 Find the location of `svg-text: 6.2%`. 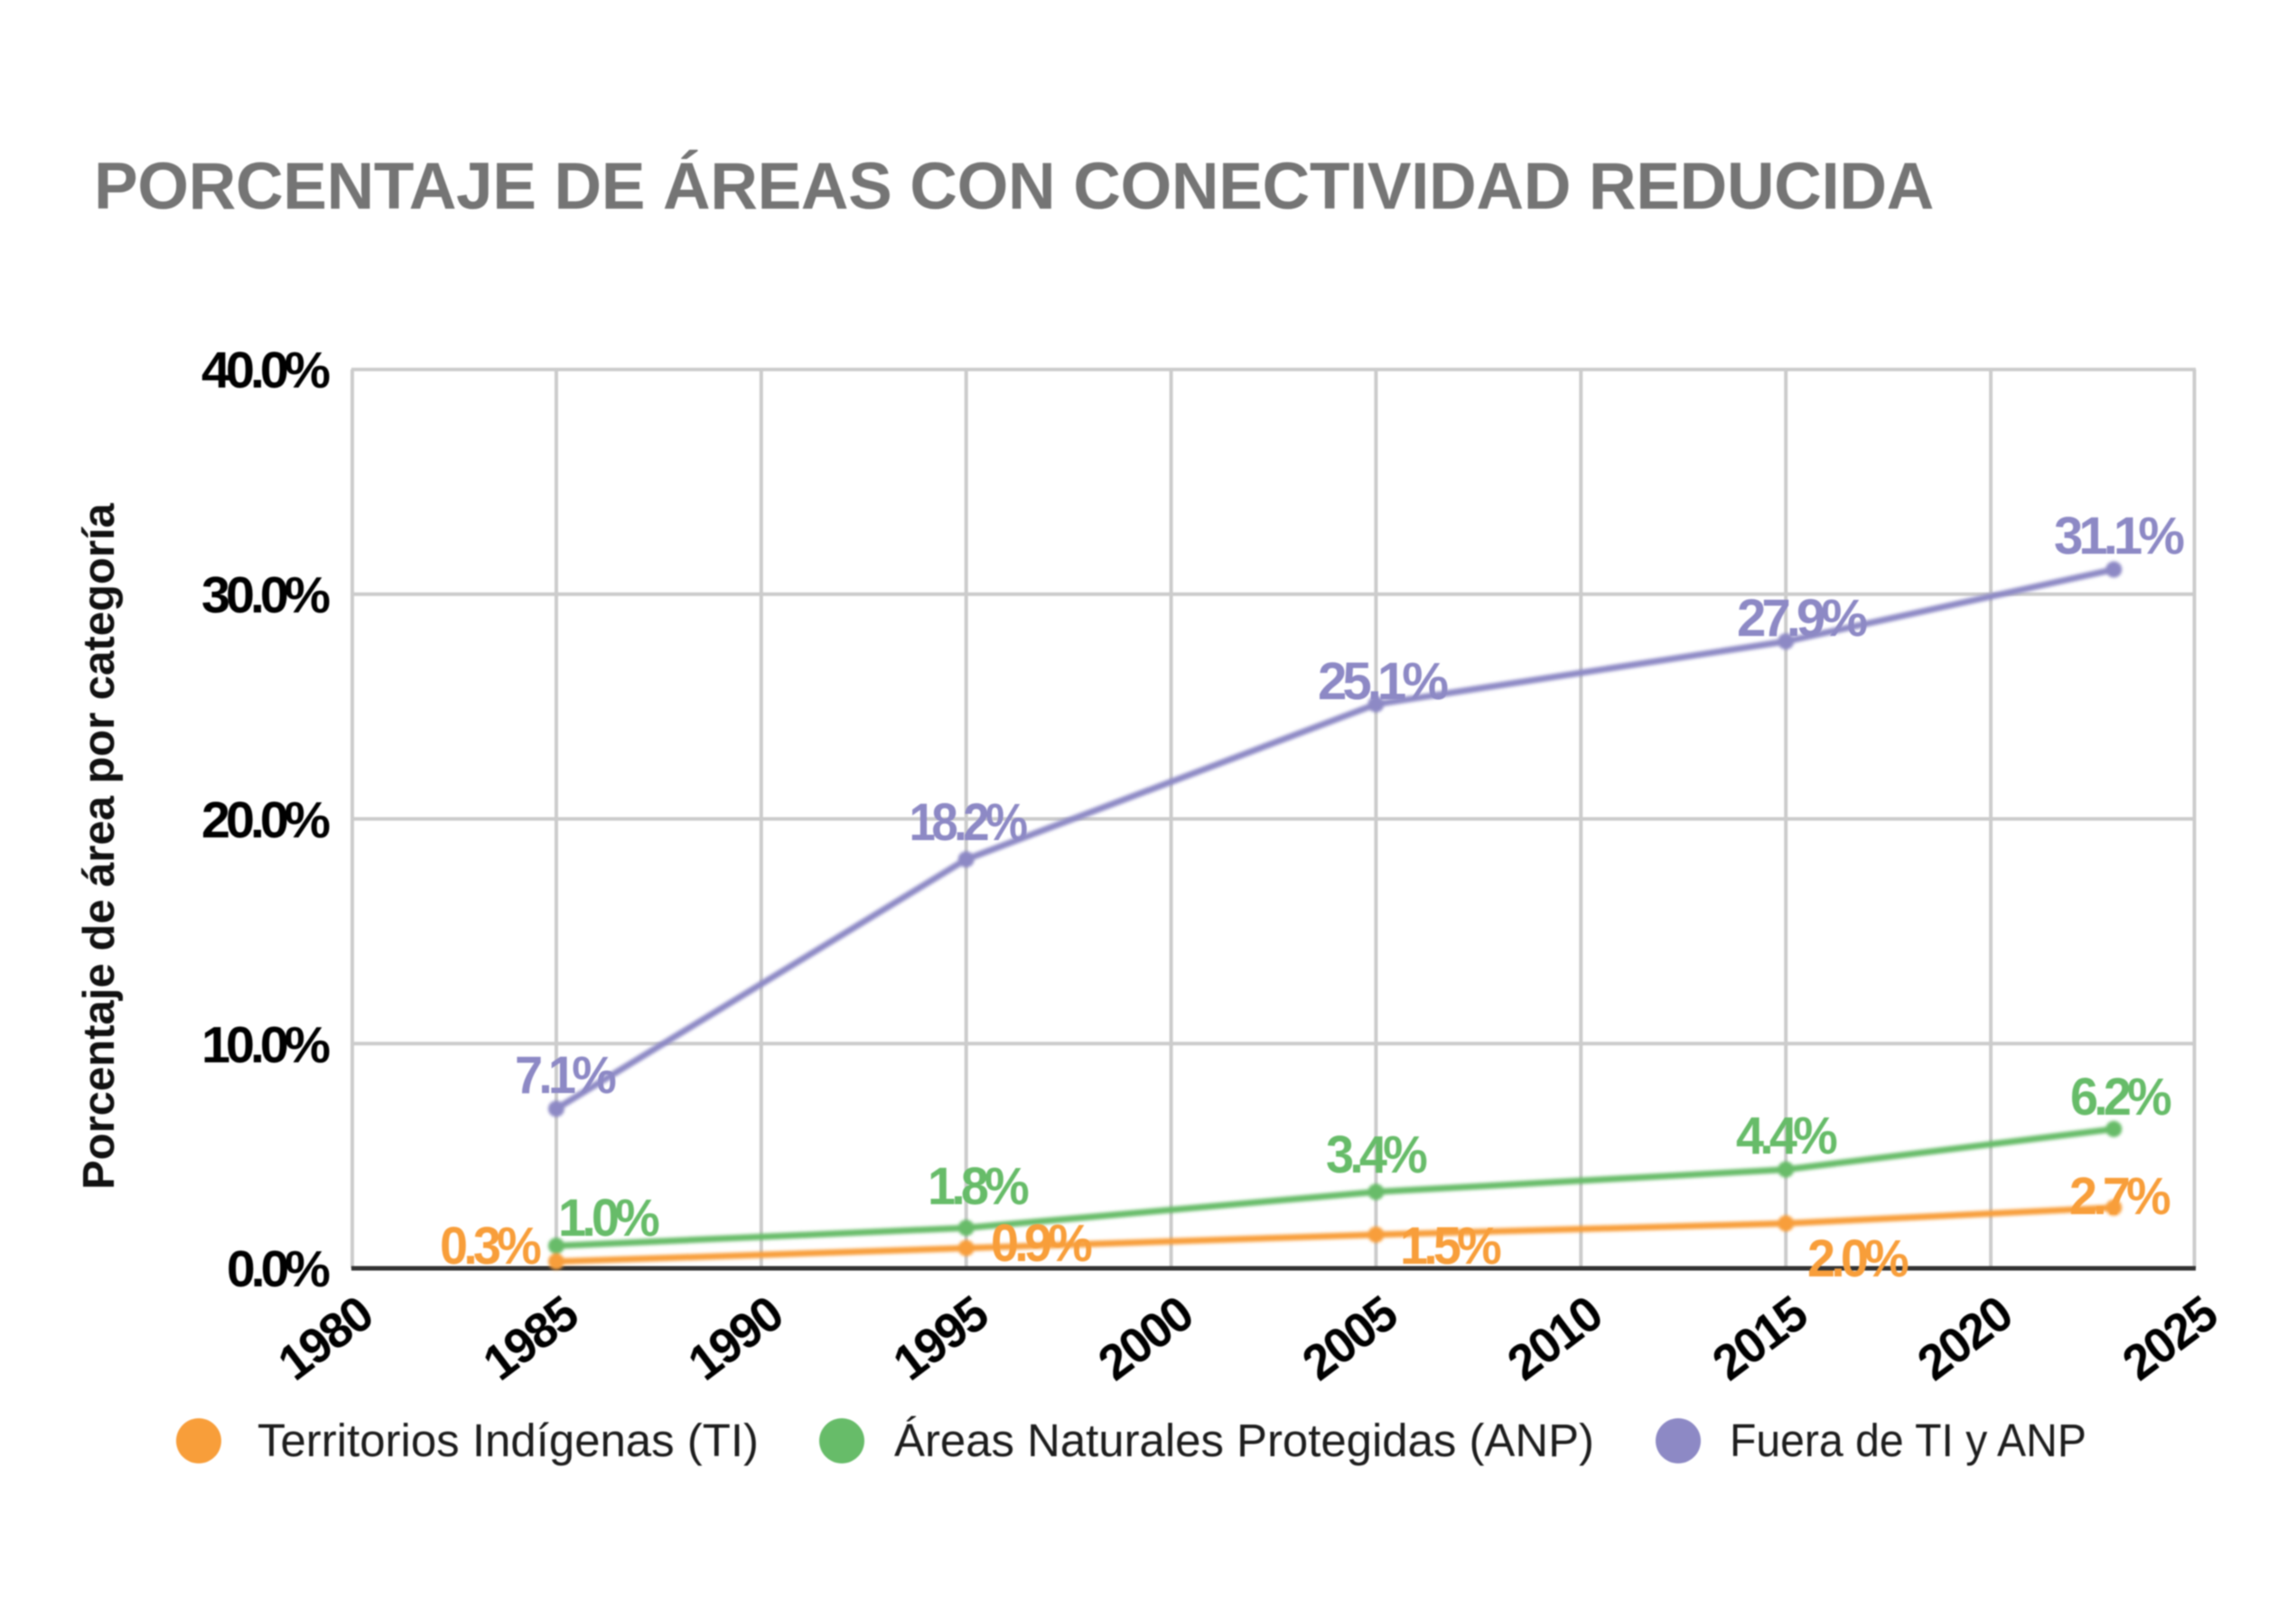

svg-text: 6.2% is located at coordinates (2121, 1097).